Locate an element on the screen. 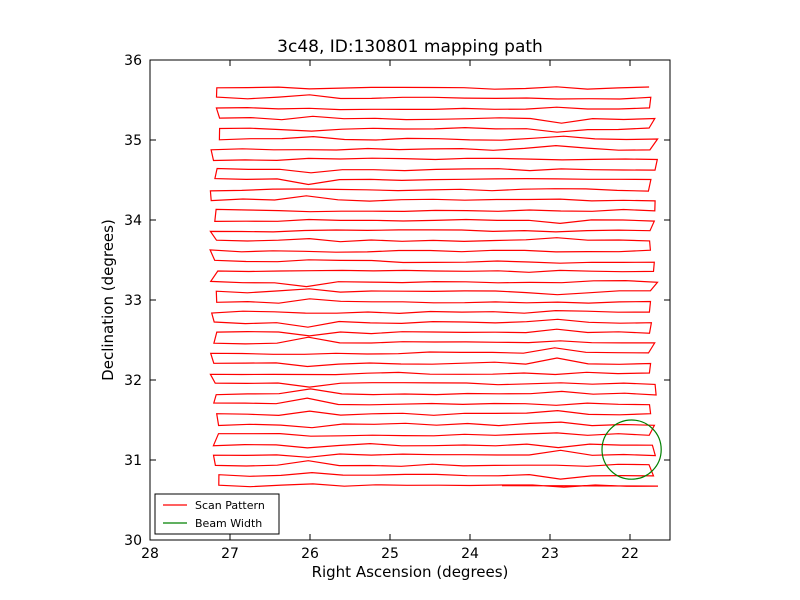 The width and height of the screenshot is (800, 600). x-tick-label: 26 is located at coordinates (310, 554).